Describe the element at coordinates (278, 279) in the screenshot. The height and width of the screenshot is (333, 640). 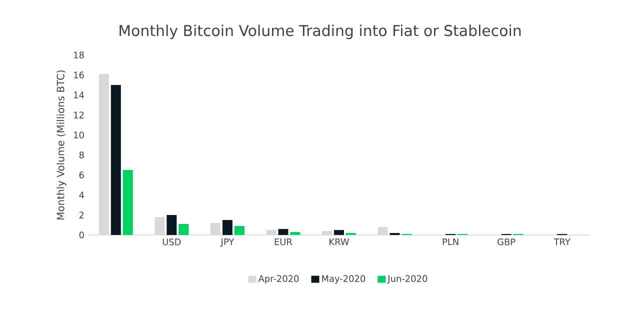
I see `legend-label: Apr-2020` at that location.